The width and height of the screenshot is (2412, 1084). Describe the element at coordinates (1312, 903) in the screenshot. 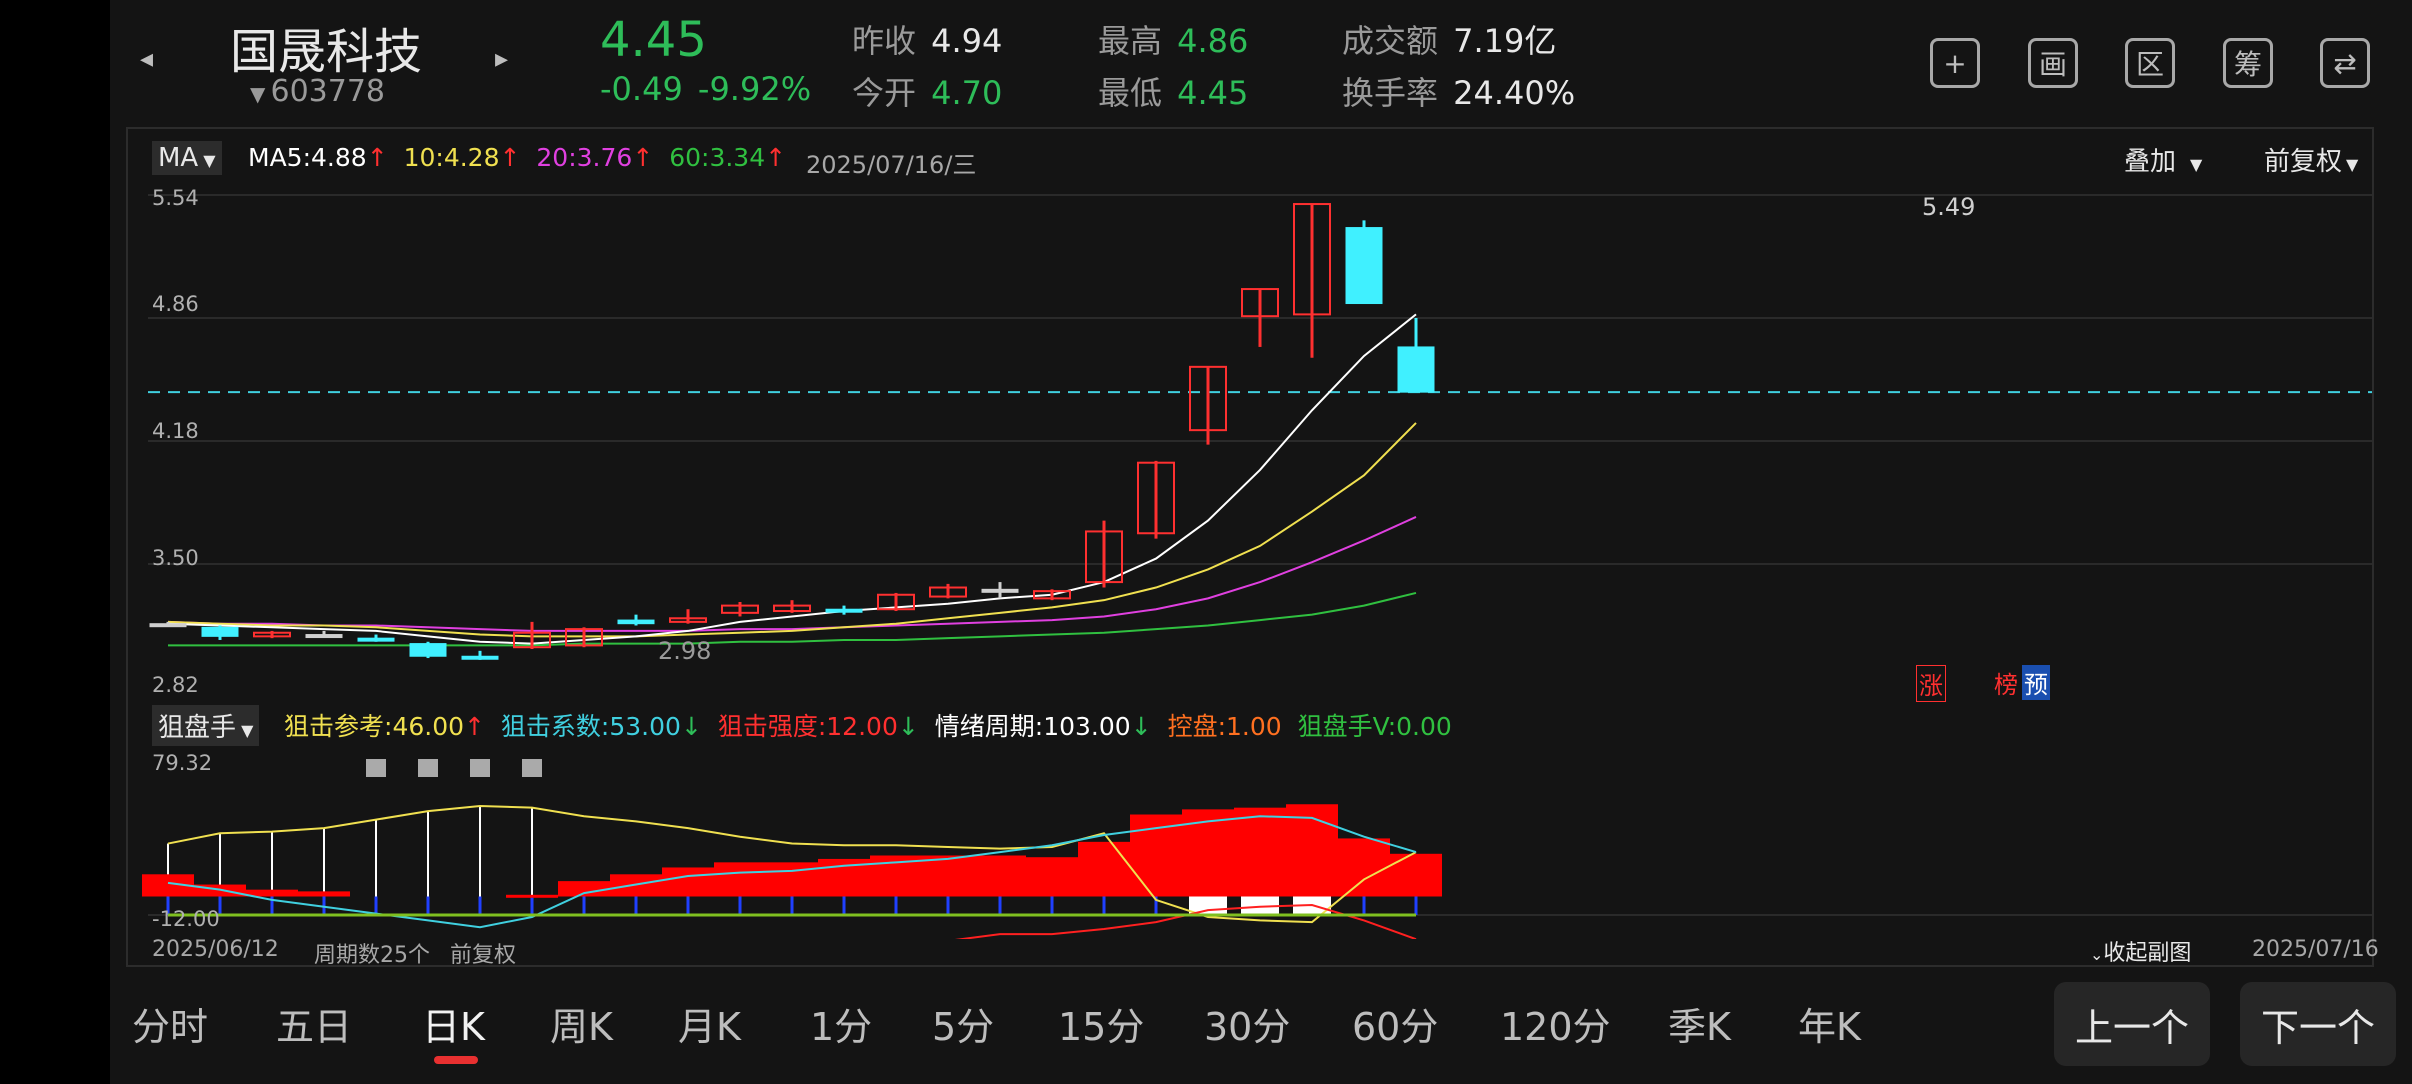

I see `white-bar` at that location.